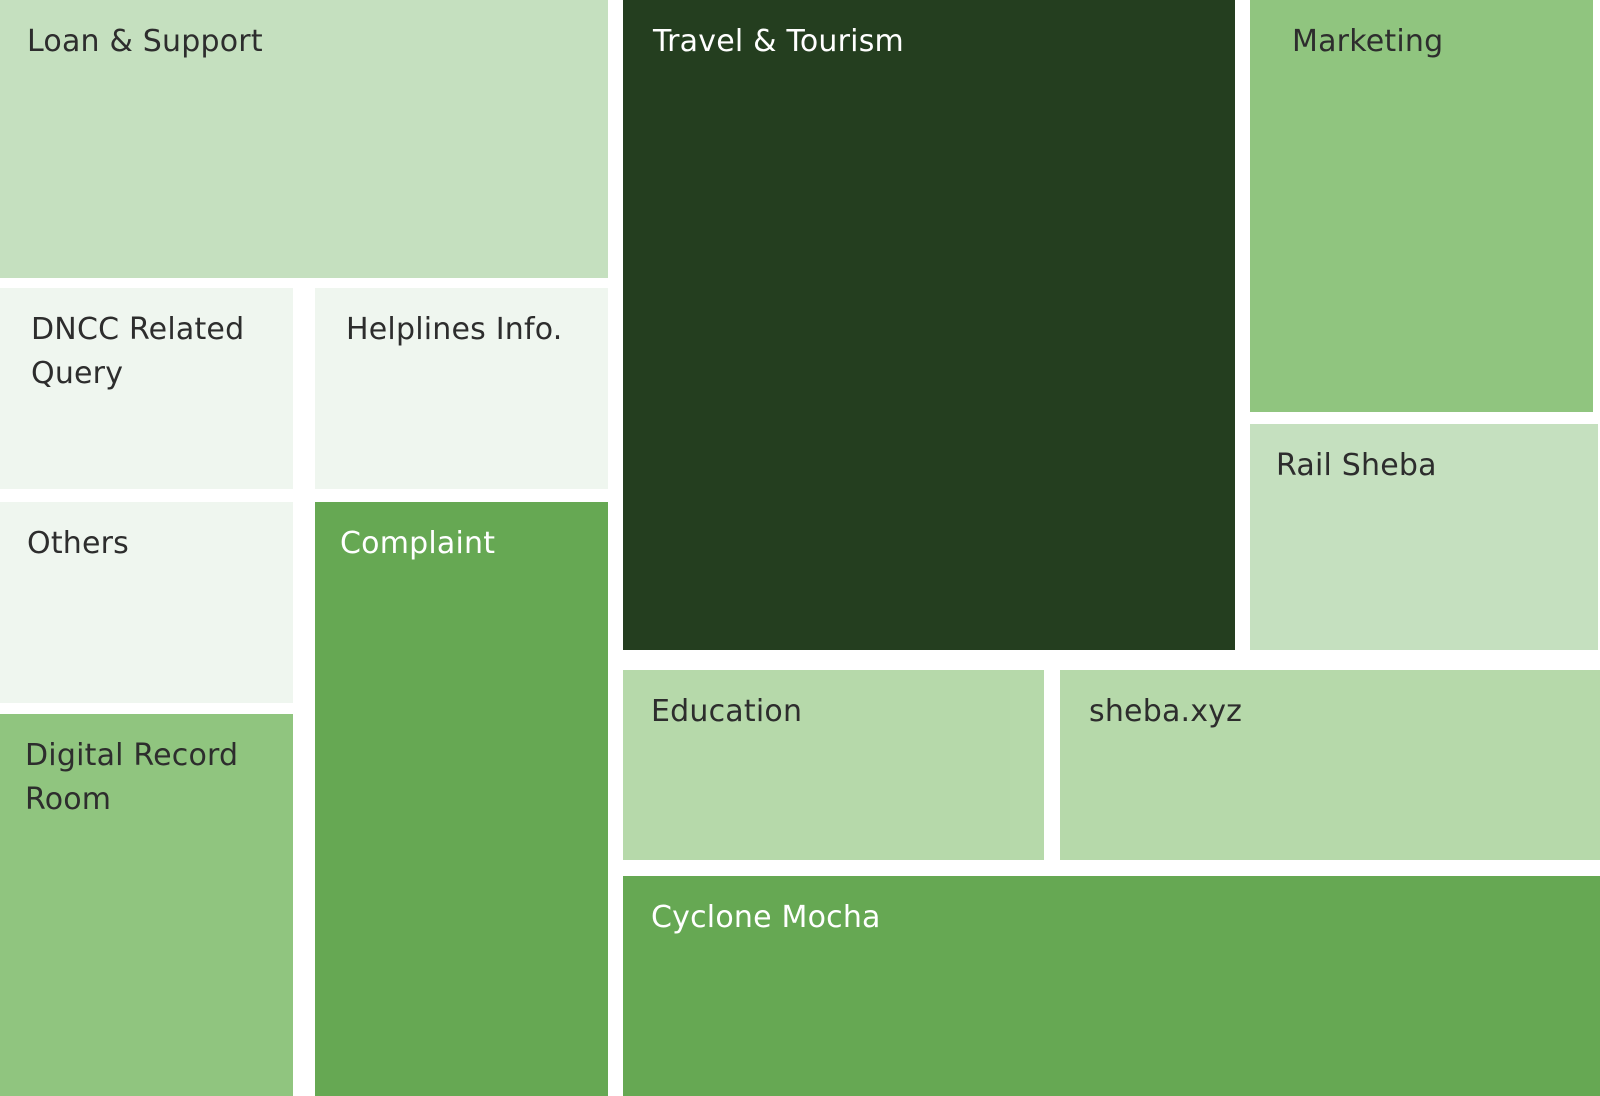  What do you see at coordinates (454, 329) in the screenshot?
I see `treemap-tile-label: Helplines Info.` at bounding box center [454, 329].